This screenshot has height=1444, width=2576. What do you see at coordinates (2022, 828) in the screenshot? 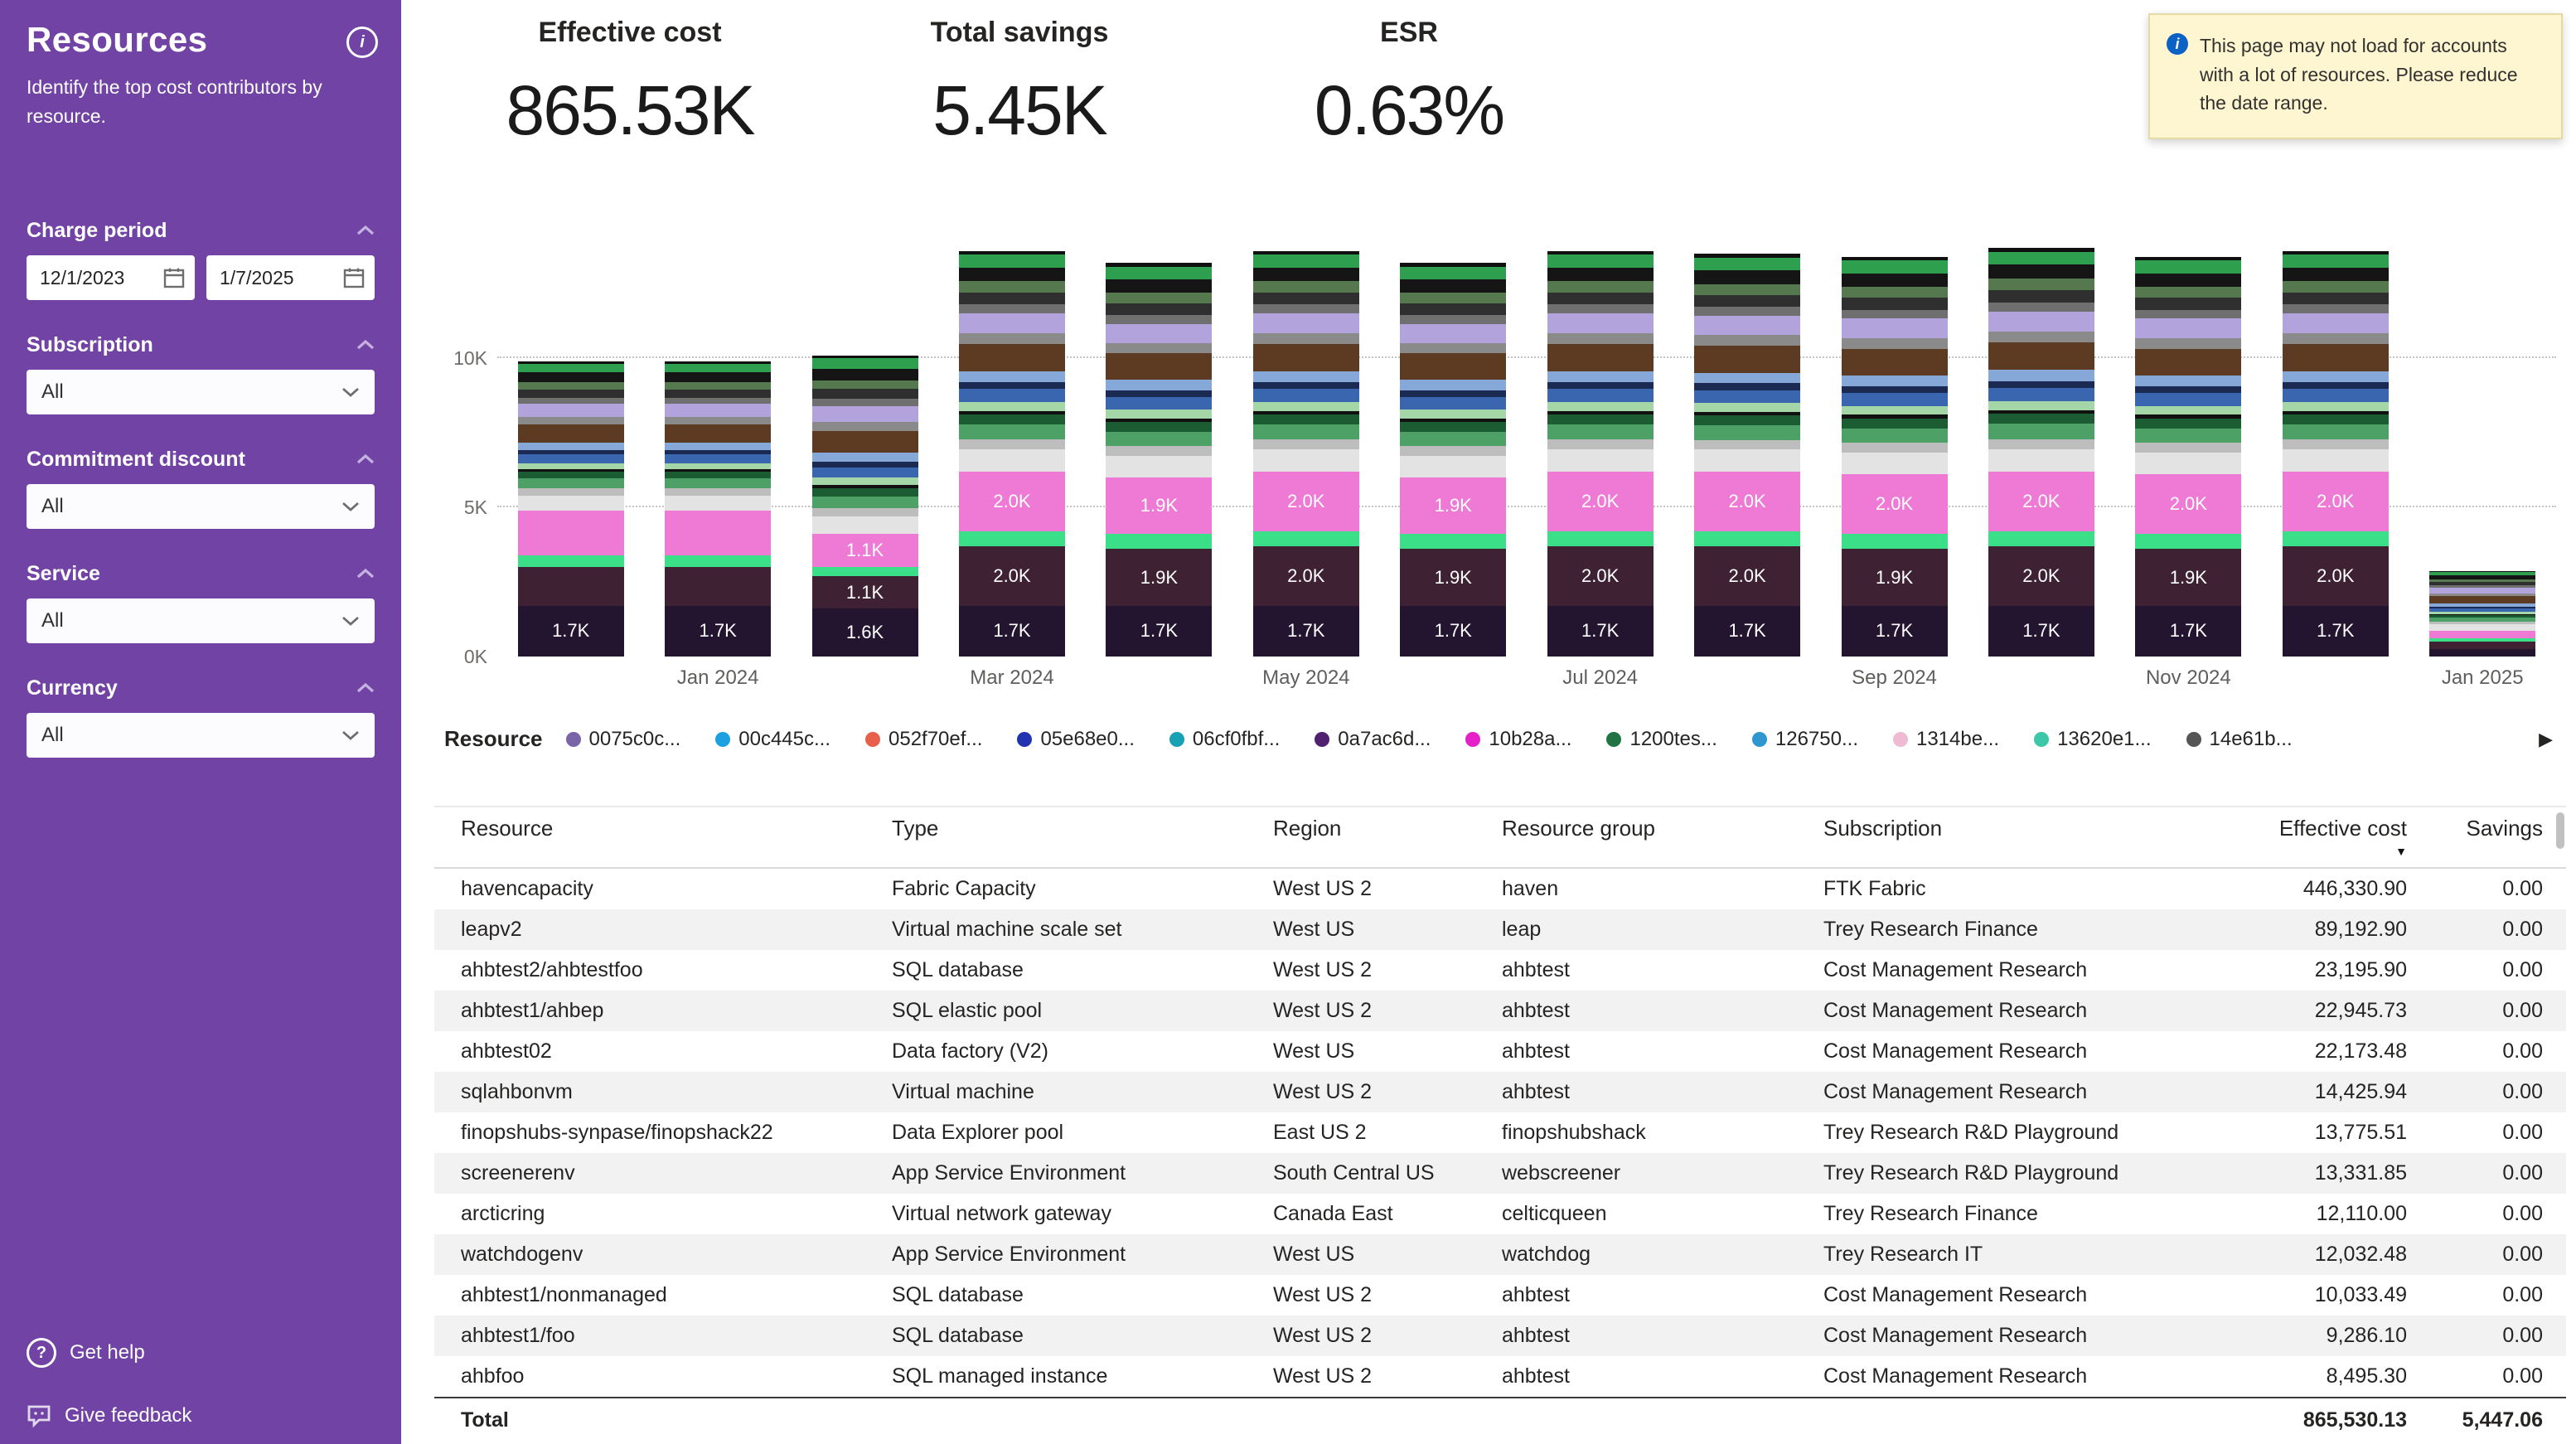
I see `column-header-subscription: Subscription` at bounding box center [2022, 828].